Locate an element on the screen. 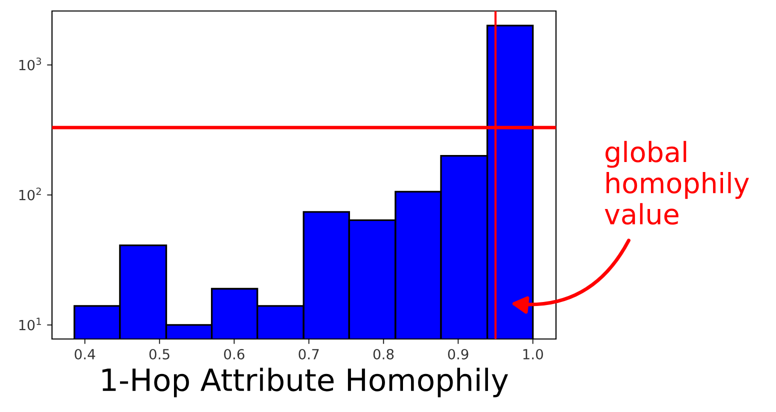 This screenshot has height=412, width=776. x-tick-label: 0.6 is located at coordinates (234, 354).